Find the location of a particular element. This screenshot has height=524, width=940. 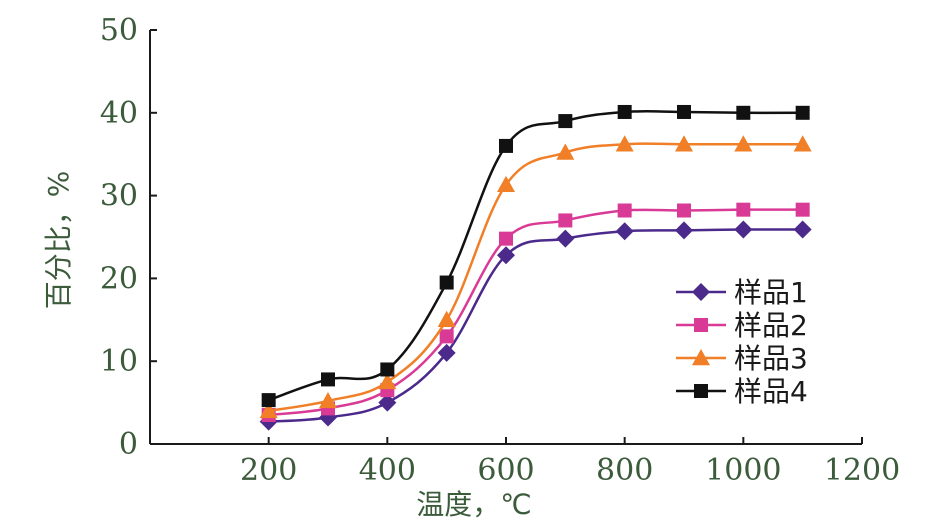

x-axis-title: 温度，℃ is located at coordinates (473, 504).